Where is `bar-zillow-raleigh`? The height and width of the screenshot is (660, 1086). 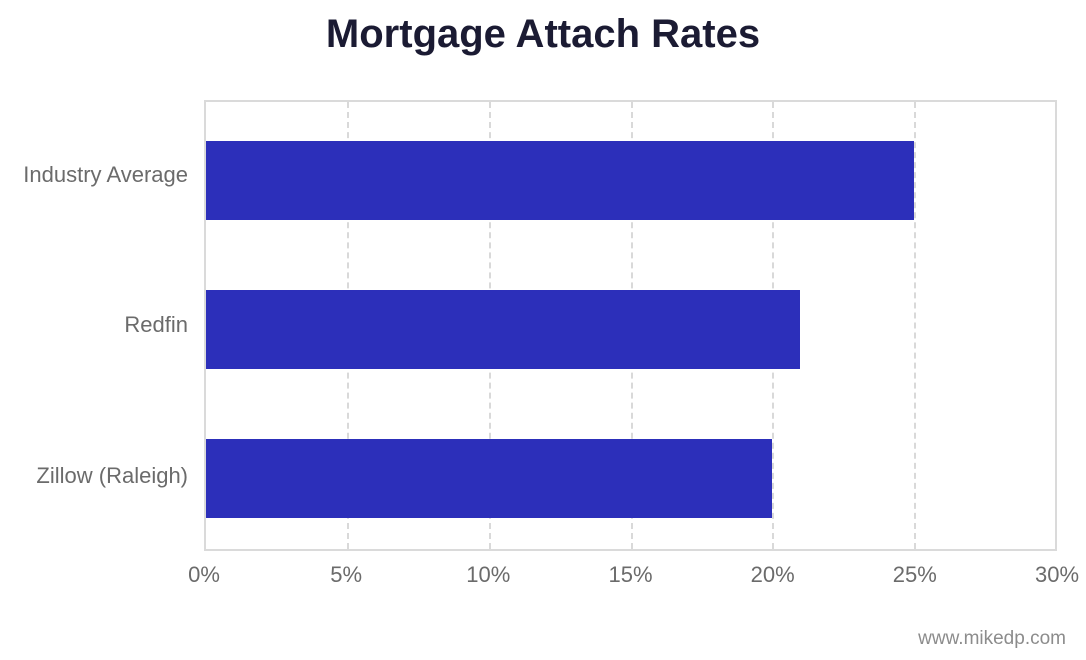
bar-zillow-raleigh is located at coordinates (489, 478).